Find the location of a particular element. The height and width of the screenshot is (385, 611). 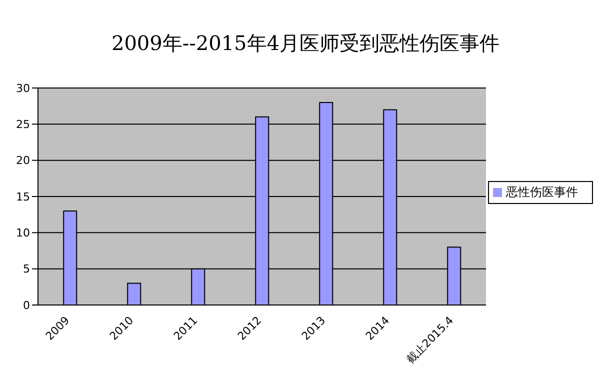

y-tick-label: 5 is located at coordinates (26, 269).